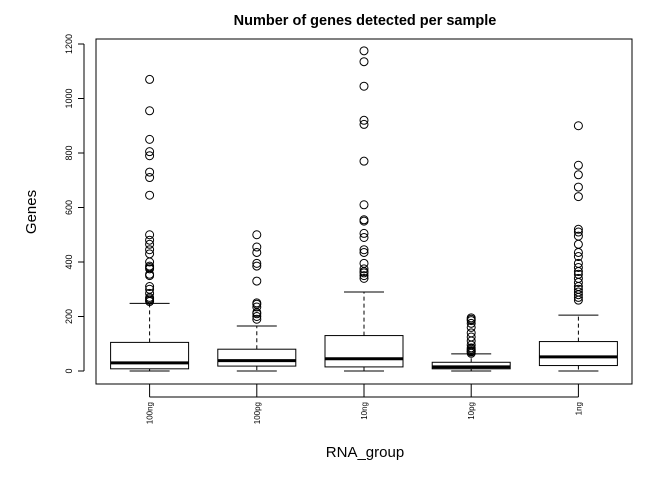 This screenshot has width=672, height=480. Describe the element at coordinates (150, 223) in the screenshot. I see `box-100ng` at that location.